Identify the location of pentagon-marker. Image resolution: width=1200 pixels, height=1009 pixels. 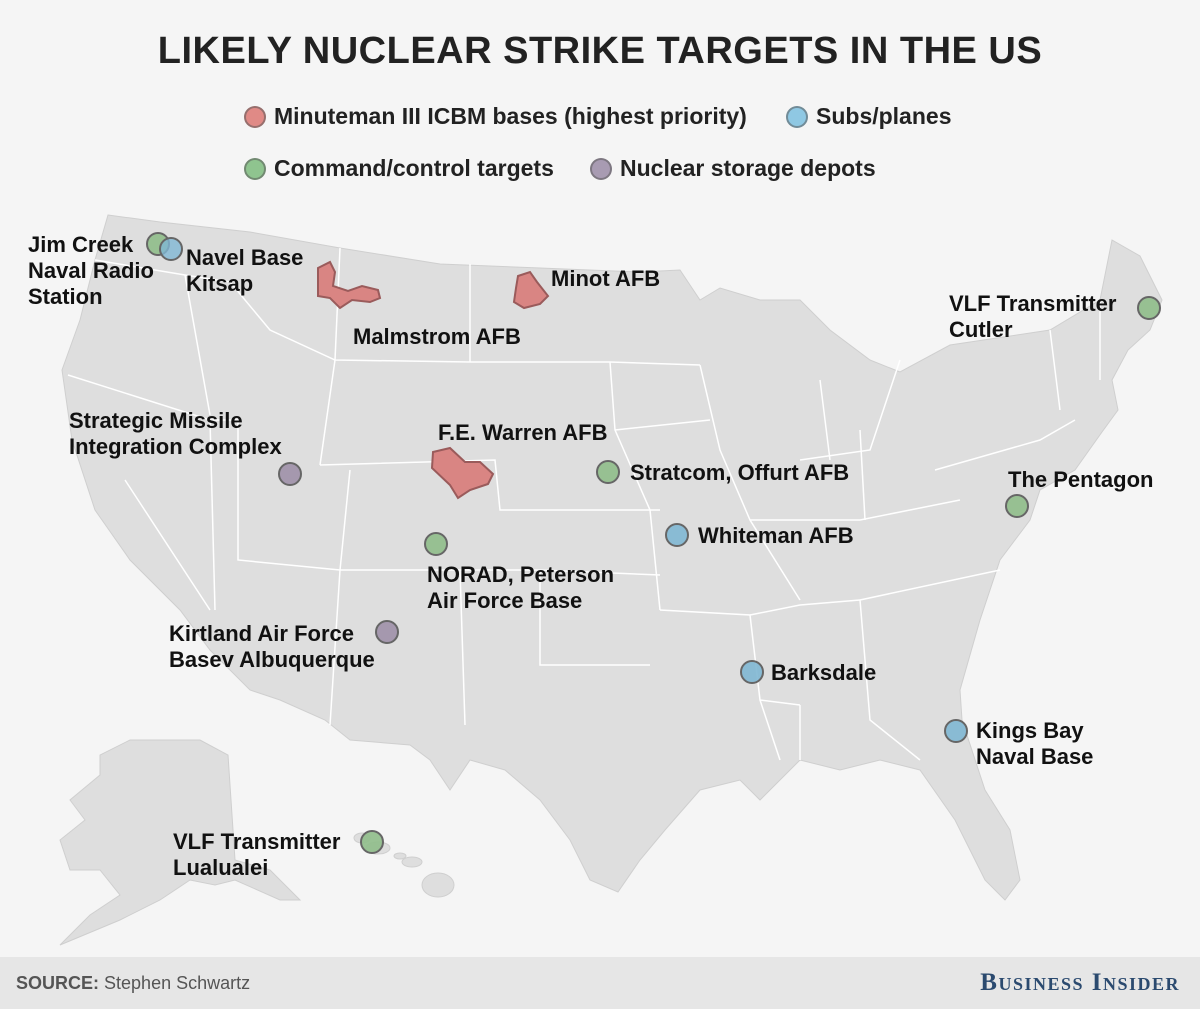
(1017, 506).